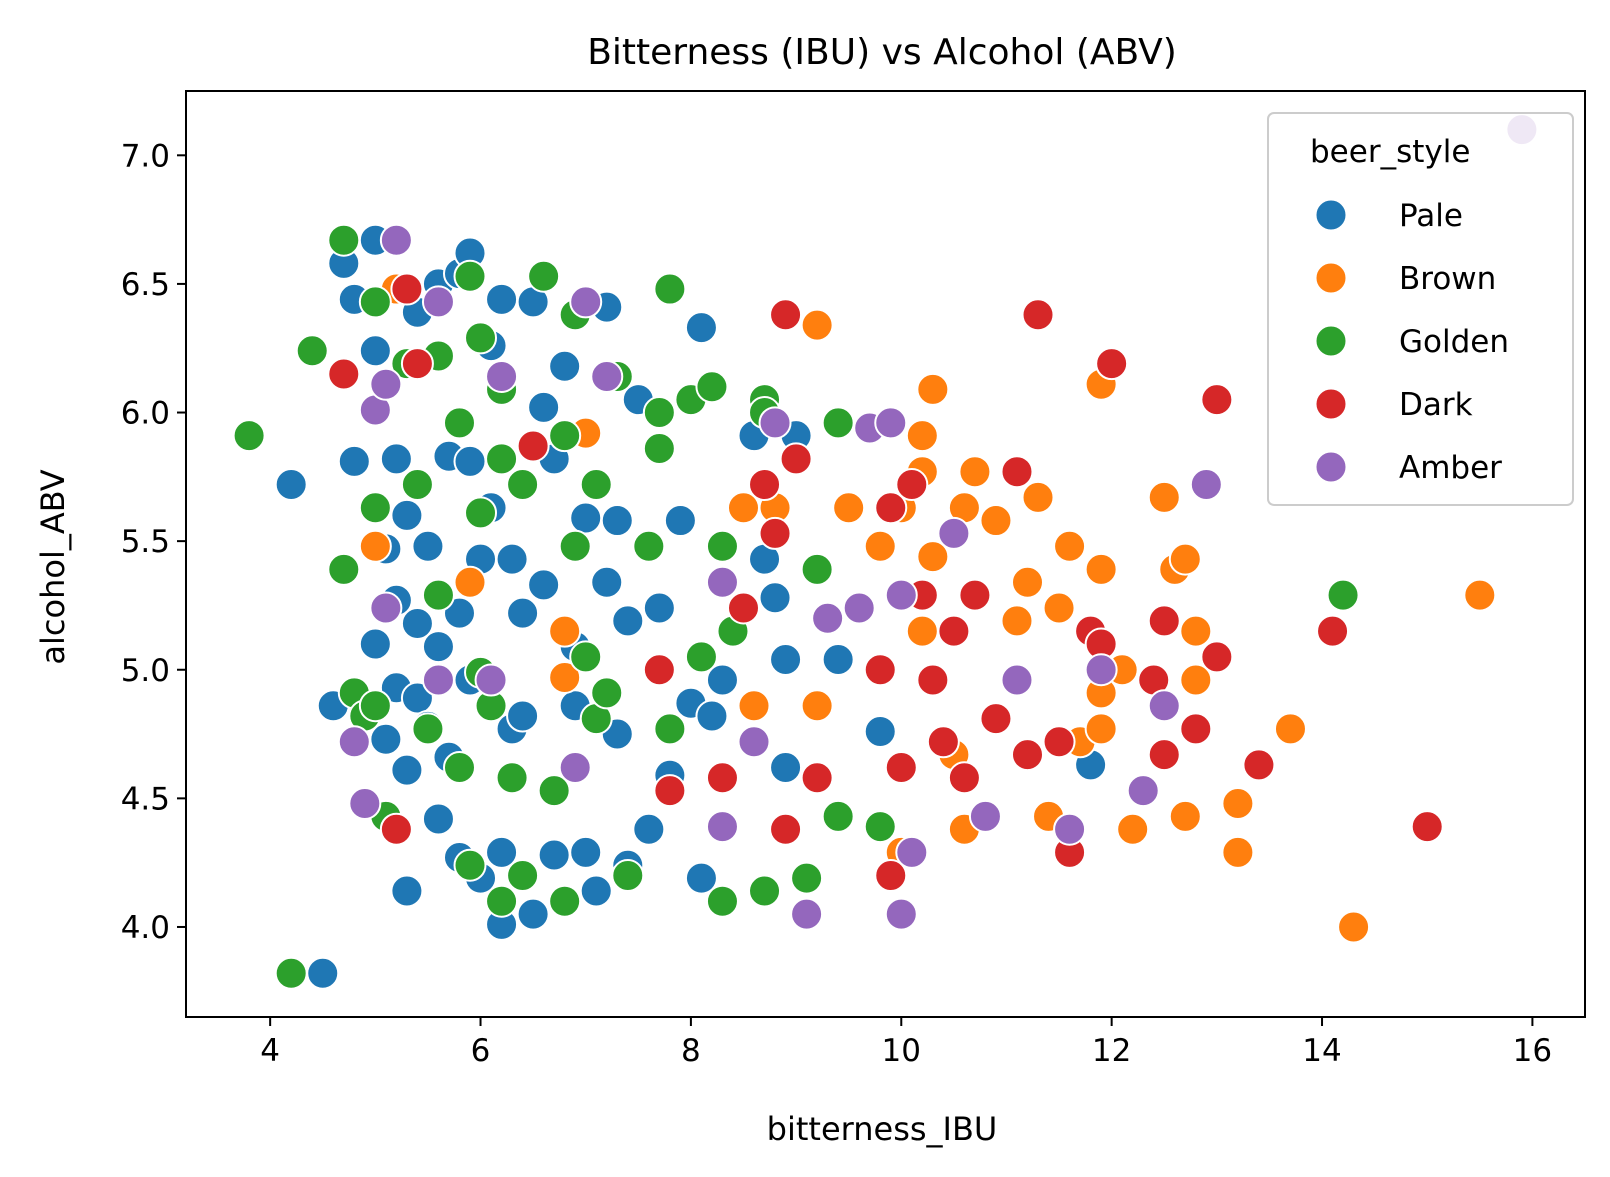 The image size is (1610, 1177). Describe the element at coordinates (270, 1051) in the screenshot. I see `x-tick-label: 4` at that location.